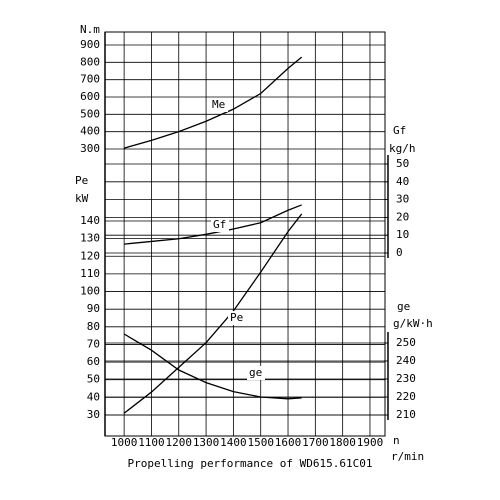 Image resolution: width=500 pixels, height=500 pixels. I want to click on x-axis-label: n, so click(396, 440).